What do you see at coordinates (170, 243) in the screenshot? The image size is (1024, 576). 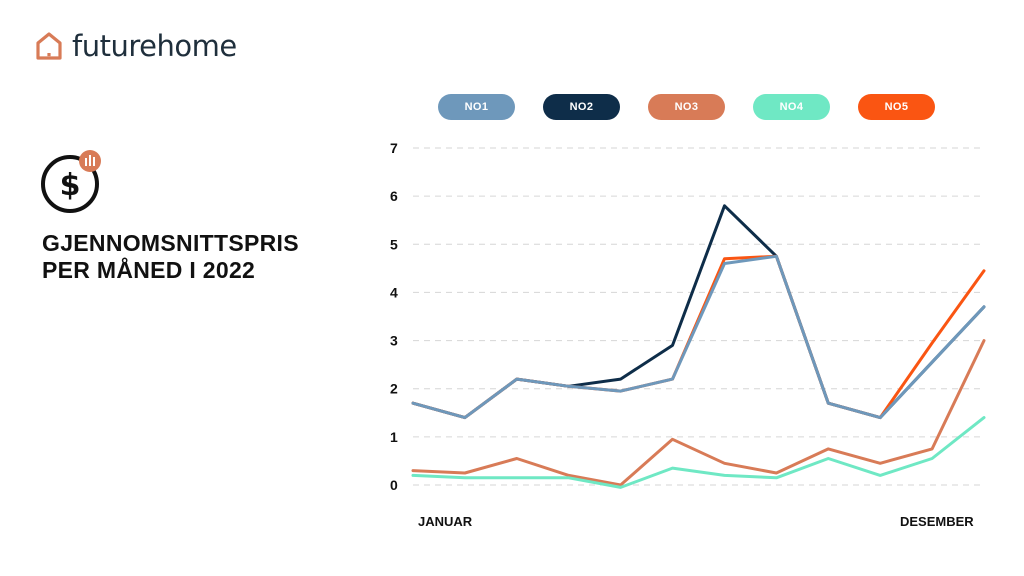 I see `title-line-1: GJENNOMSNITTSPRIS` at bounding box center [170, 243].